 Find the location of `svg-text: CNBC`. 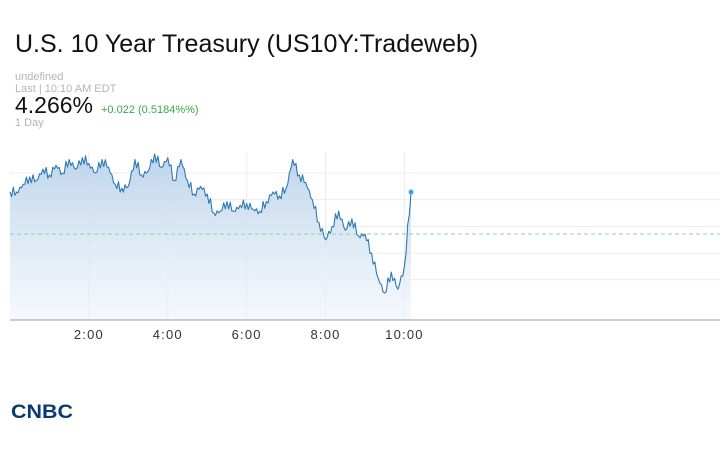

svg-text: CNBC is located at coordinates (42, 412).